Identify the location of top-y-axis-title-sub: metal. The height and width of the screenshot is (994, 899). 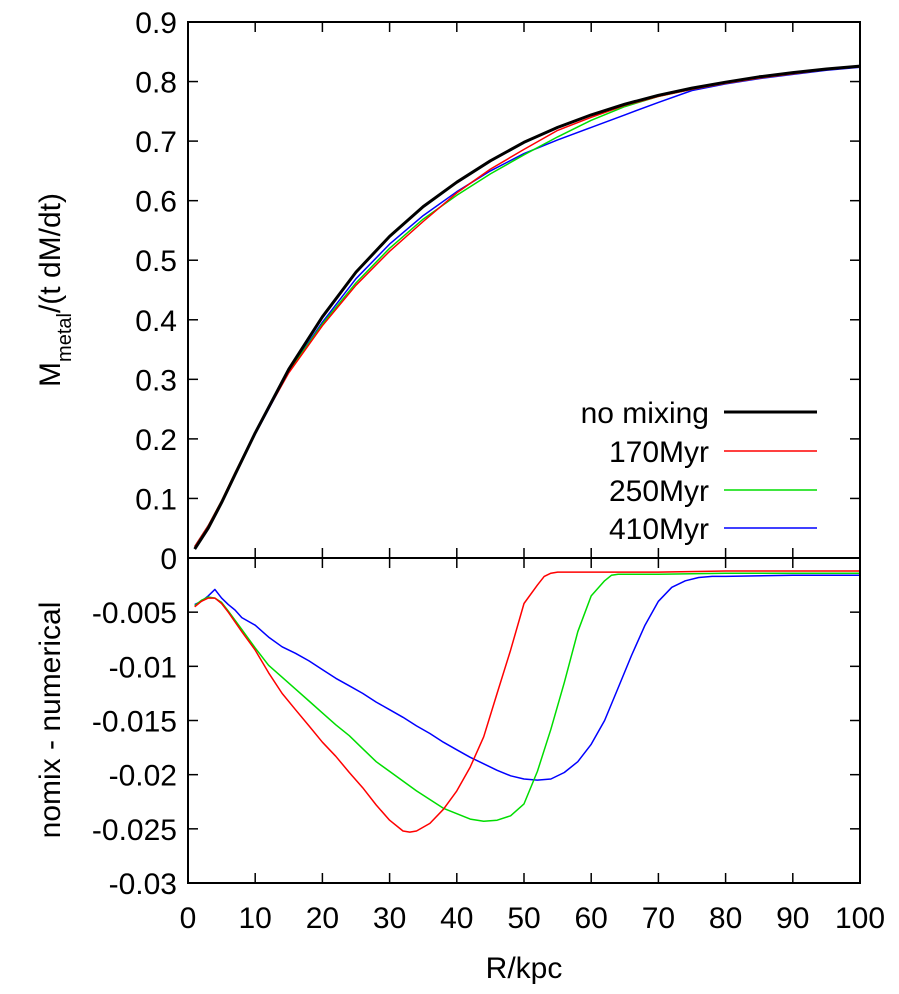
(65, 337).